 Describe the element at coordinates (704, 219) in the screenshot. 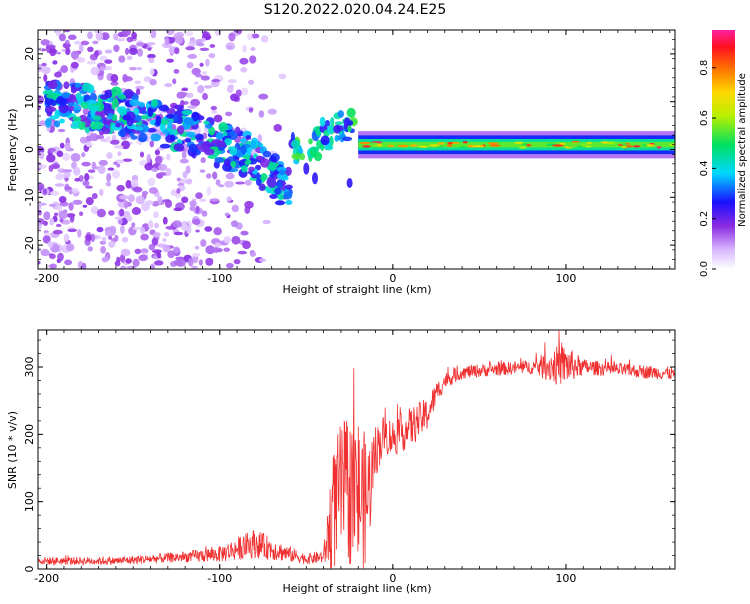

I see `colorbar-tick-label: 0.2` at that location.